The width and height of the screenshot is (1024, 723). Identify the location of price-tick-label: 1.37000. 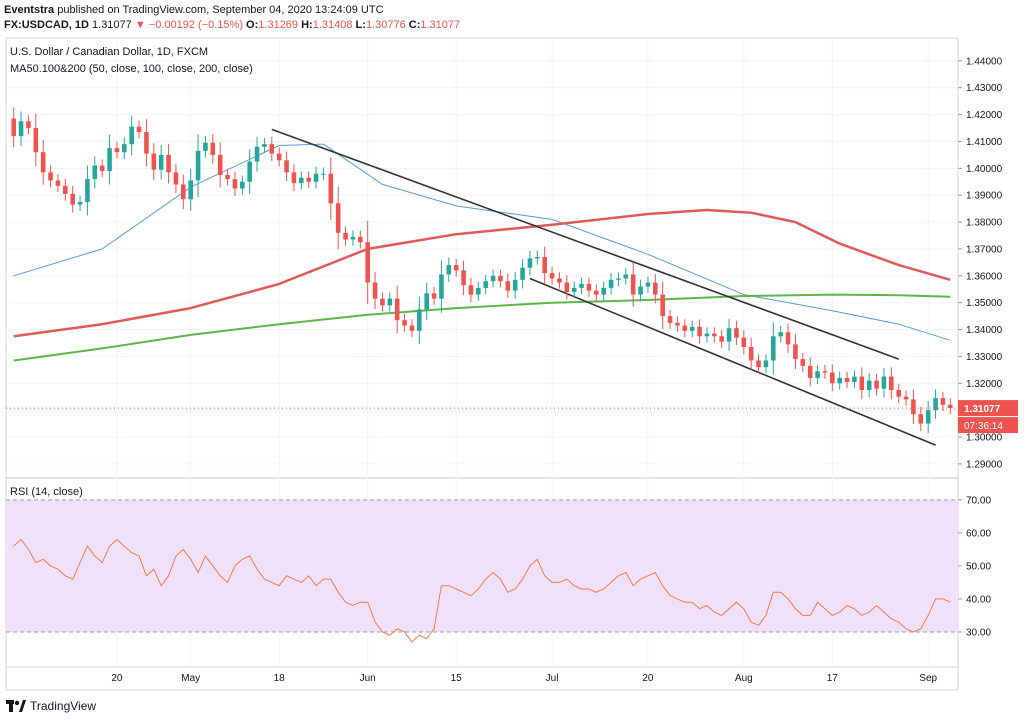
(984, 249).